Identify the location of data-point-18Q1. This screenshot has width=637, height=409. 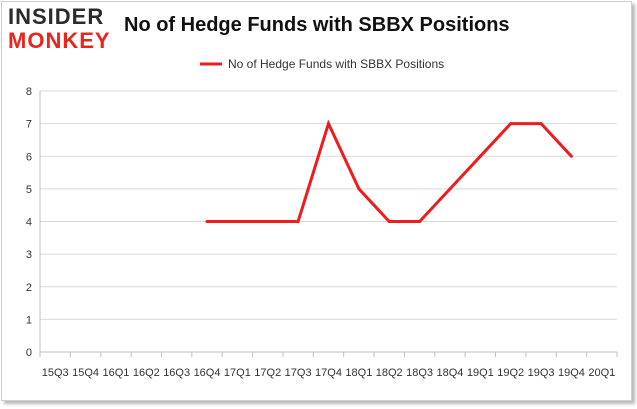
(359, 189).